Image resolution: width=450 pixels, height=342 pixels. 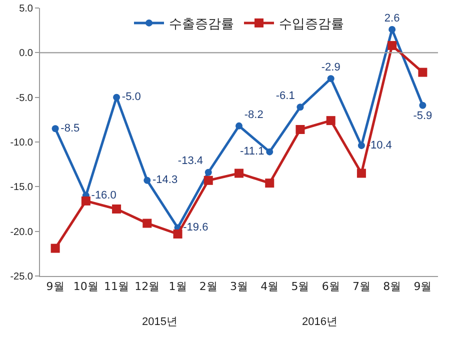 I want to click on data-label: -14.3, so click(x=165, y=180).